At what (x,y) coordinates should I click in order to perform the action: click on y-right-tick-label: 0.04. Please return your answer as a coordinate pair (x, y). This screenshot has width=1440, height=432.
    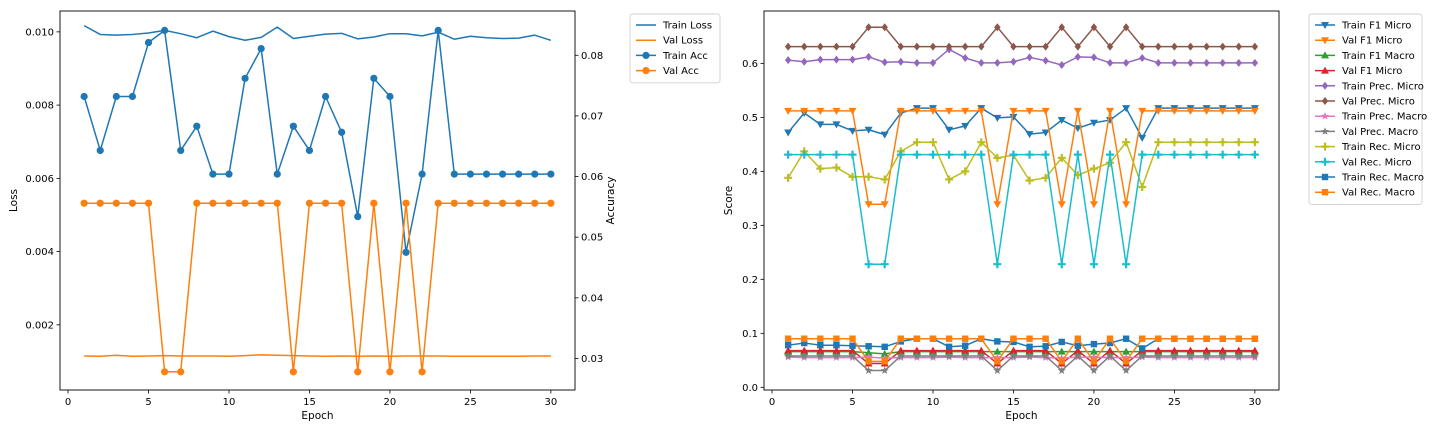
    Looking at the image, I should click on (592, 298).